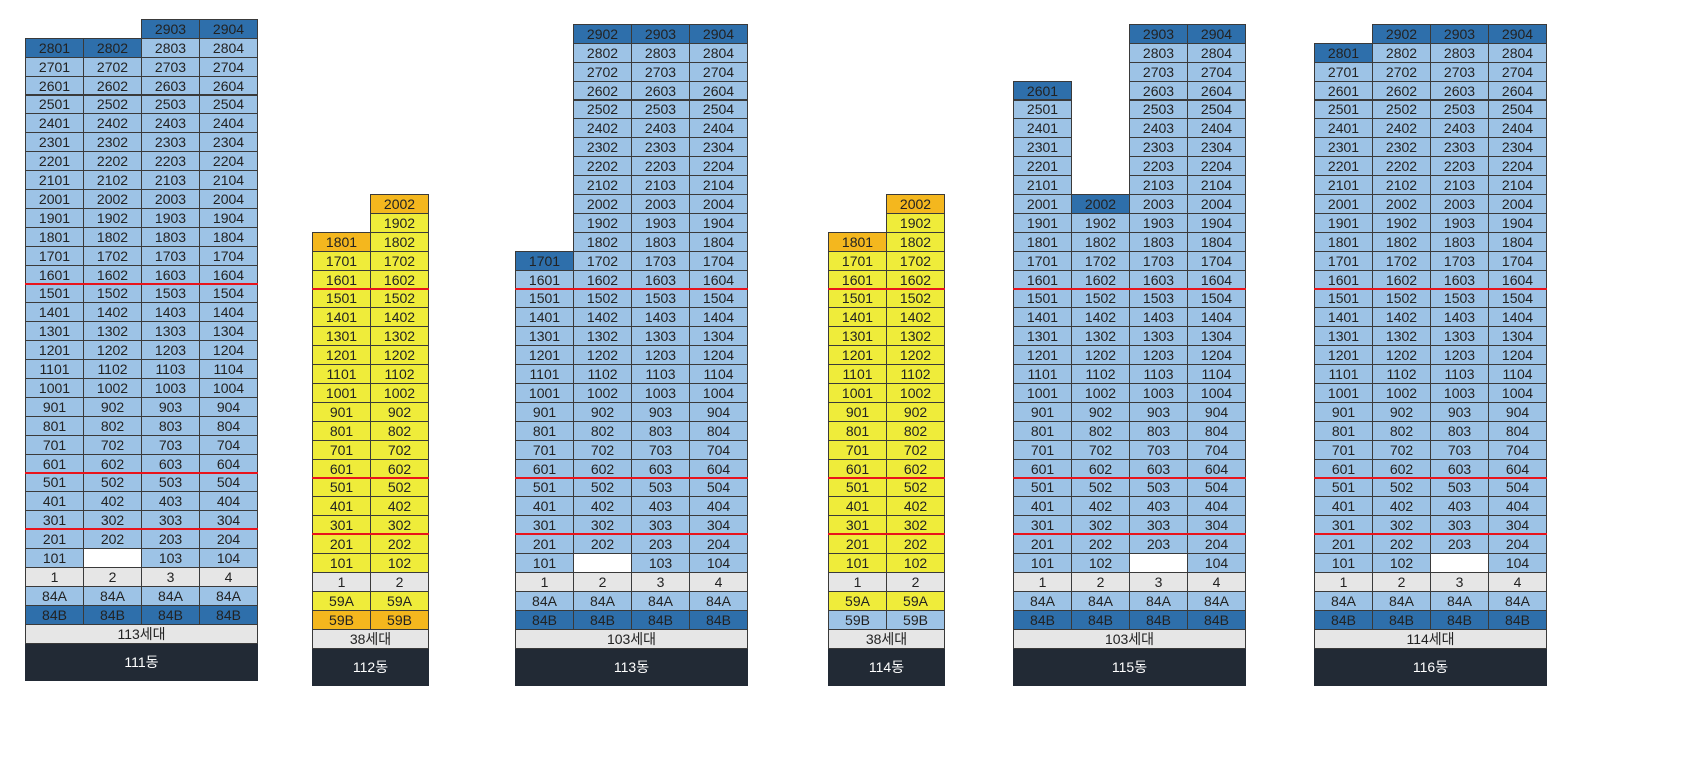 The height and width of the screenshot is (761, 1686). What do you see at coordinates (1401, 393) in the screenshot?
I see `unit-cell: 1002` at bounding box center [1401, 393].